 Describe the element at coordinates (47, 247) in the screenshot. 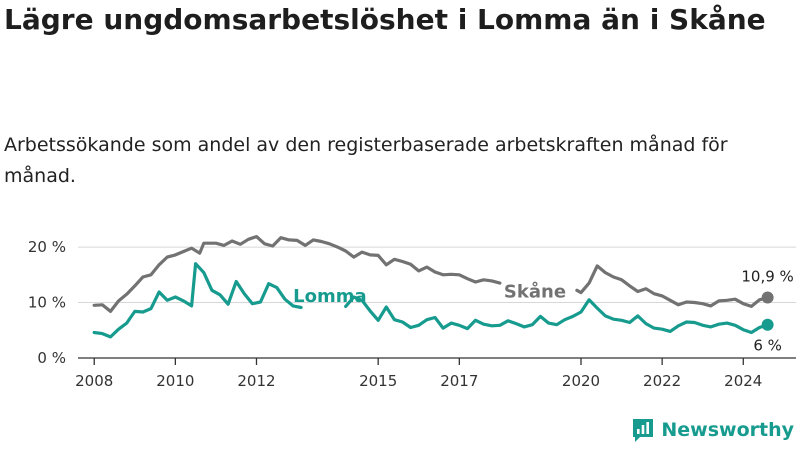

I see `y-tick-label: 20 %` at that location.